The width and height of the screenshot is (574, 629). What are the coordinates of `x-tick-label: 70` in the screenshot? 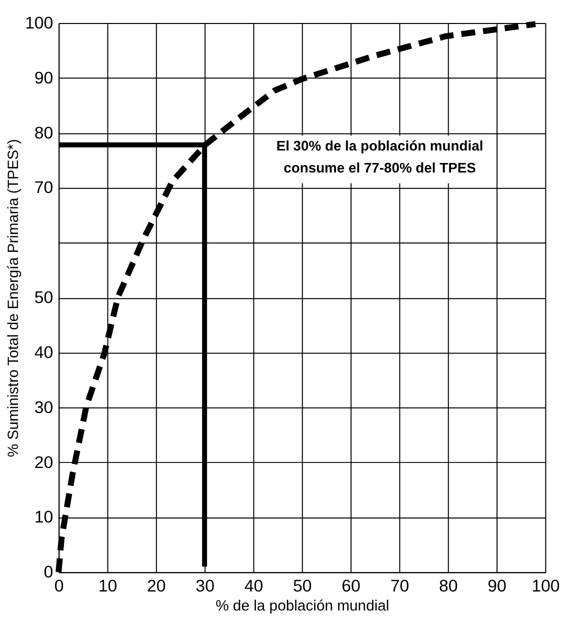 It's located at (400, 586).